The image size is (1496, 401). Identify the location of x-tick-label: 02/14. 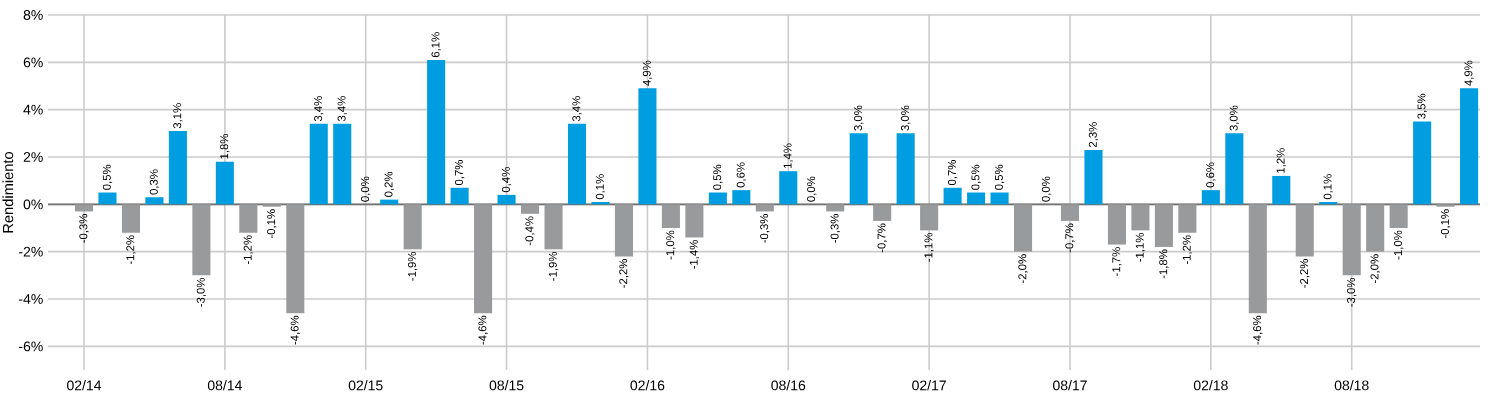
(84, 385).